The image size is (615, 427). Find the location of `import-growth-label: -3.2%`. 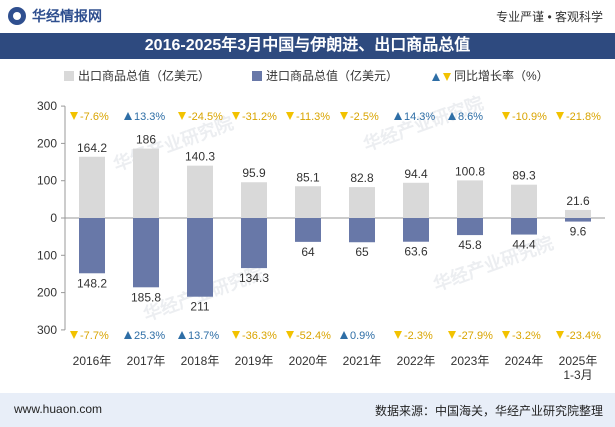

import-growth-label: -3.2% is located at coordinates (526, 336).